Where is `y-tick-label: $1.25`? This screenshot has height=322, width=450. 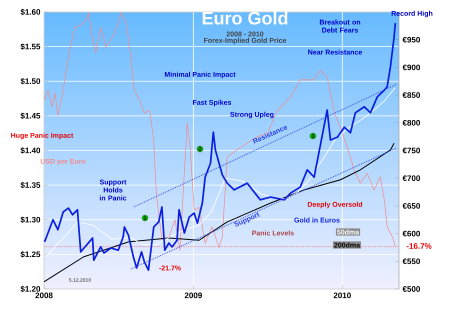 y-tick-label: $1.25 is located at coordinates (30, 254).